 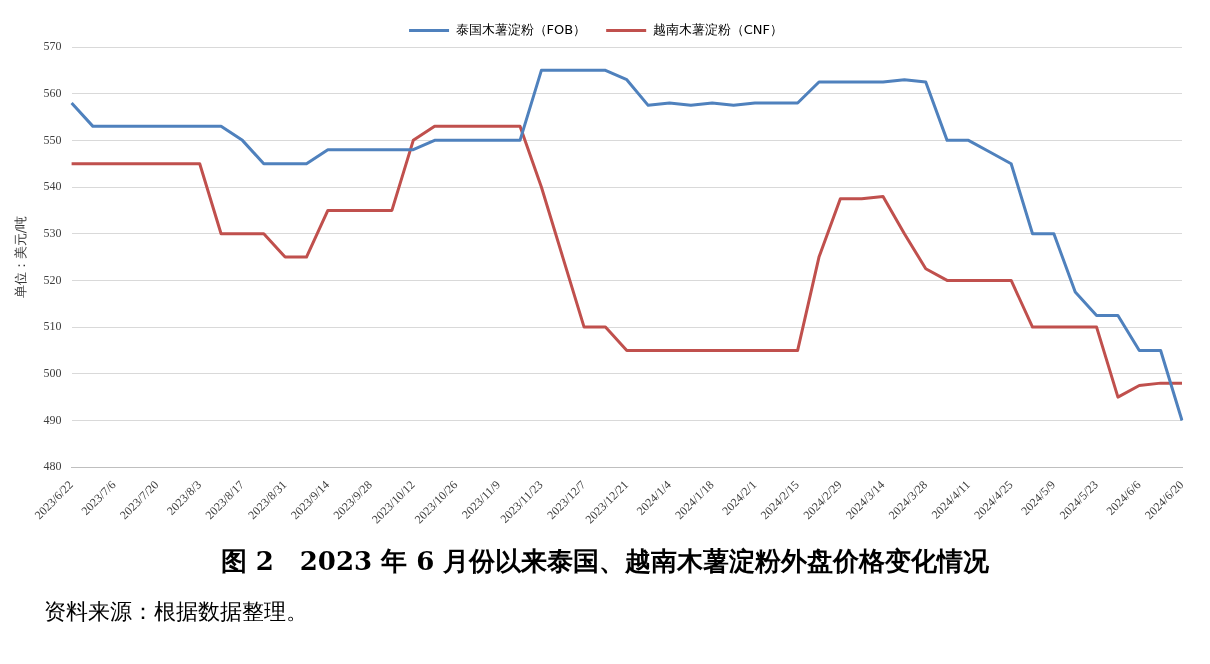 What do you see at coordinates (52, 466) in the screenshot?
I see `y-tick-label: 480` at bounding box center [52, 466].